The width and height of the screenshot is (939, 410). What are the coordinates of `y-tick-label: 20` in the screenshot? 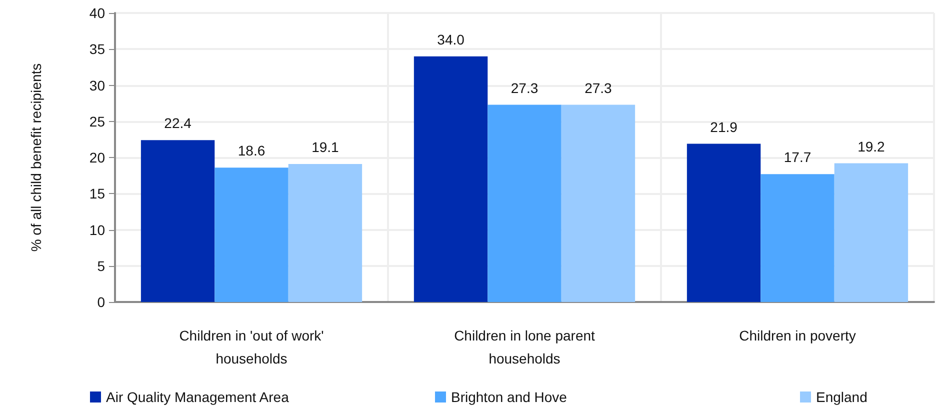 It's located at (97, 158).